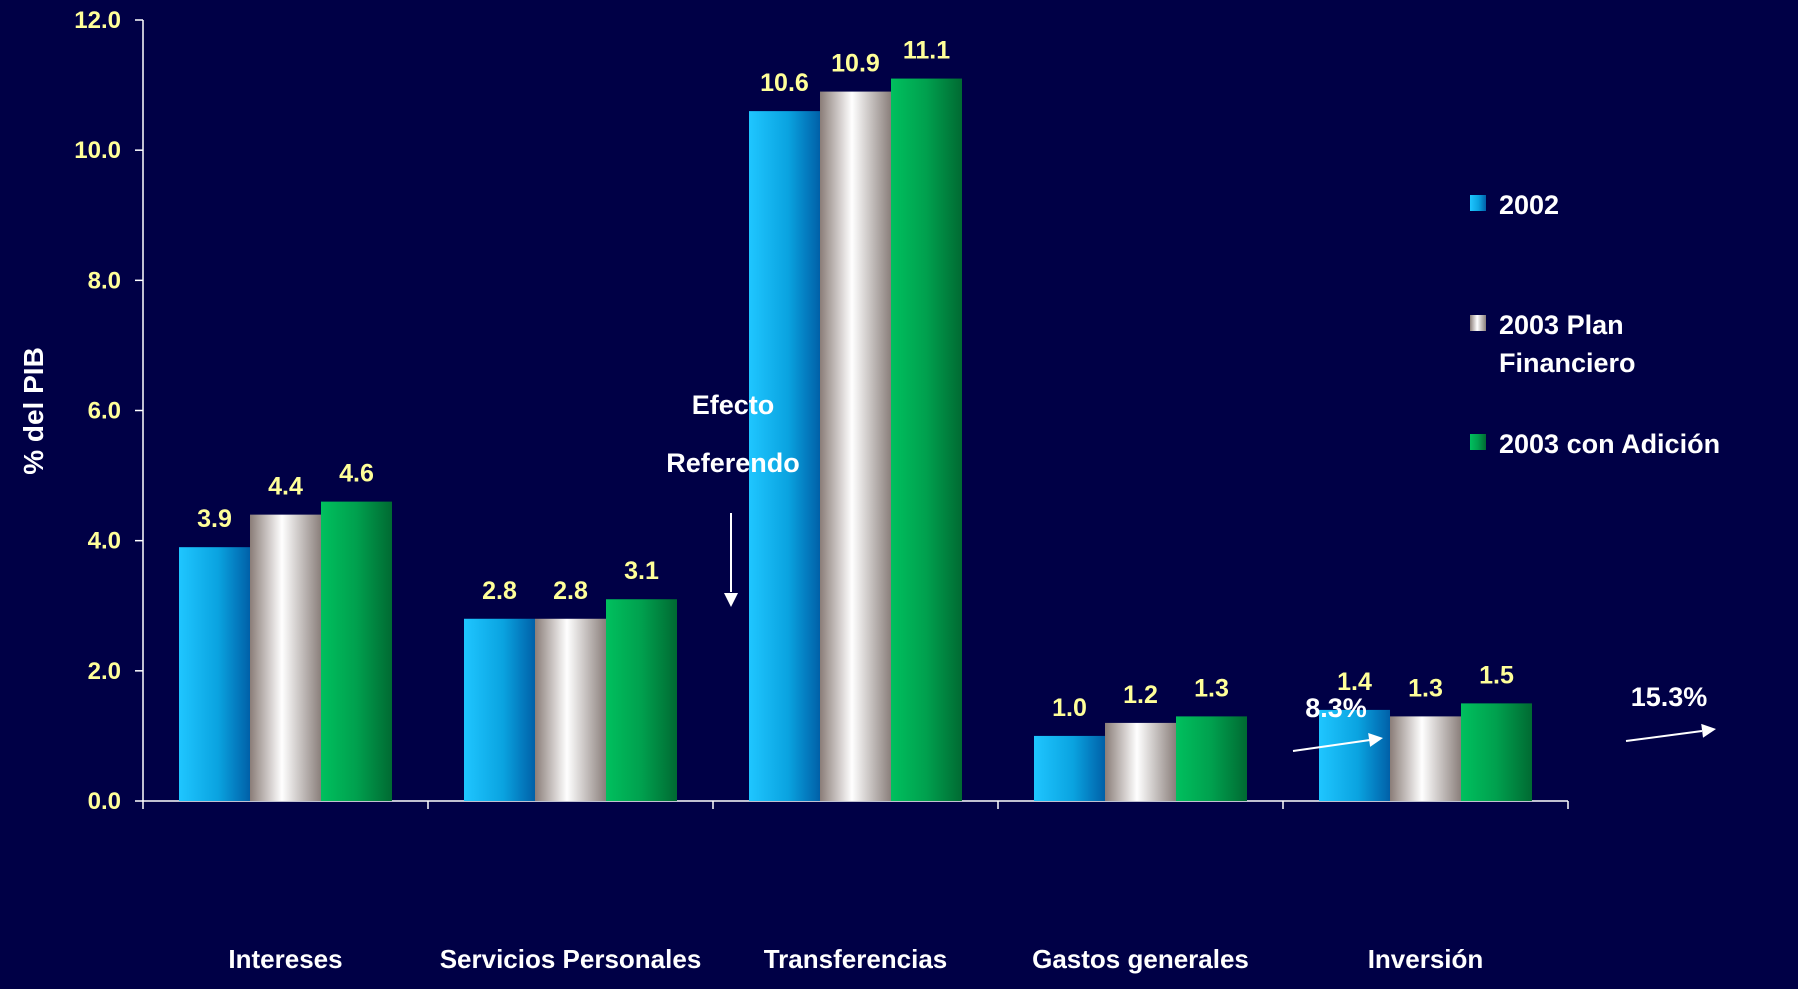 Image resolution: width=1798 pixels, height=989 pixels. I want to click on x-tick-label: Gastos generales, so click(1140, 959).